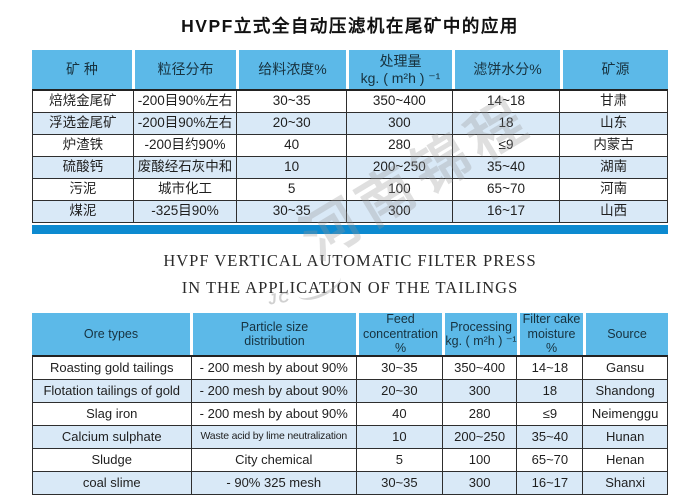  Describe the element at coordinates (273, 460) in the screenshot. I see `table-cell: City chemical` at that location.